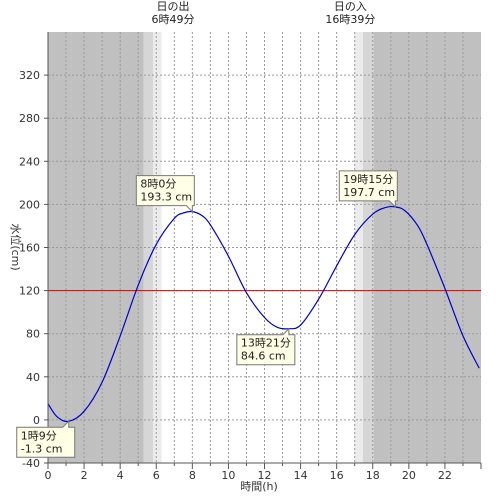  Describe the element at coordinates (29, 118) in the screenshot. I see `y-tick-label-280: 280` at that location.